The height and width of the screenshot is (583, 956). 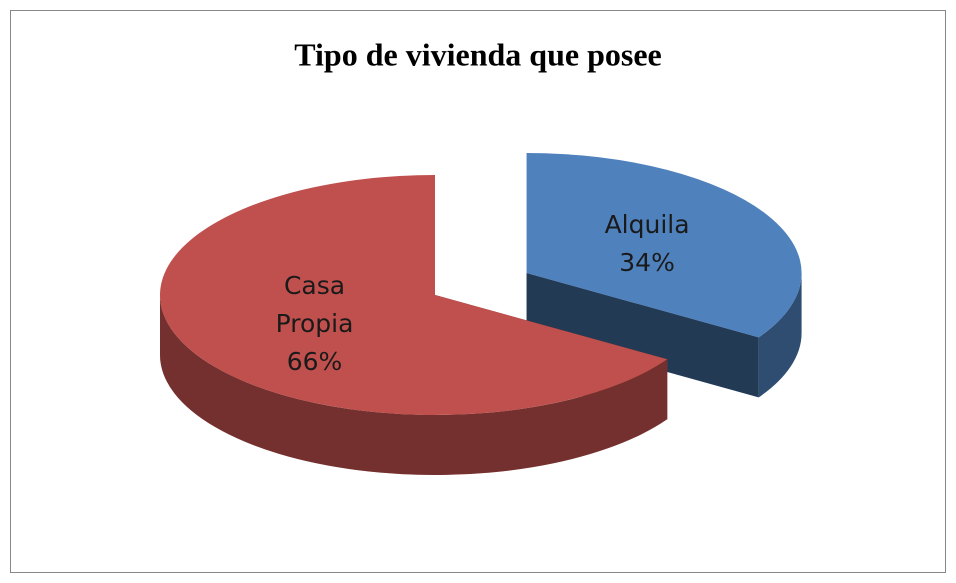 I want to click on chart-title: Tipo de vivienda que posee, so click(x=477, y=54).